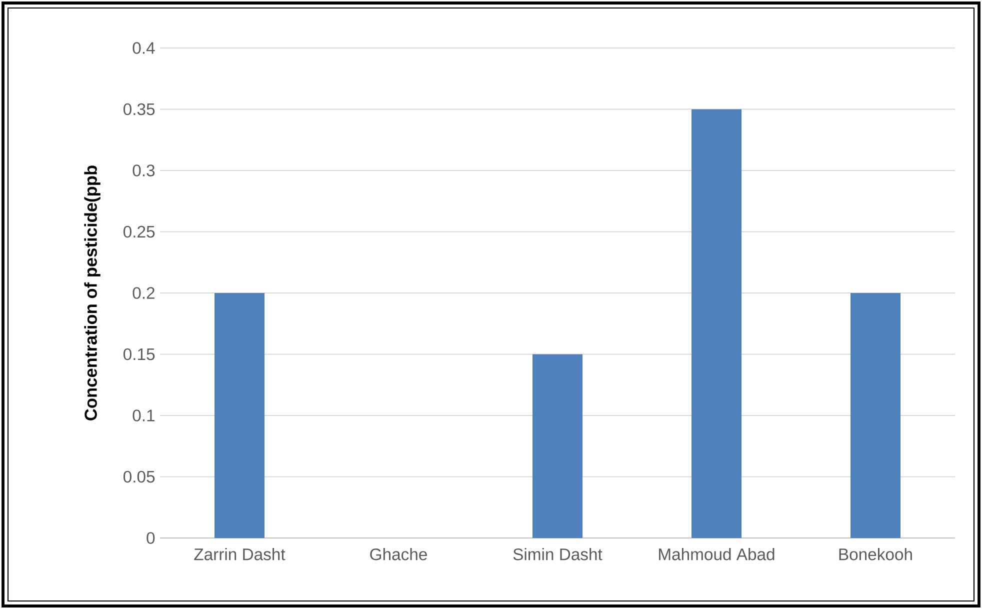 This screenshot has height=609, width=982. What do you see at coordinates (398, 554) in the screenshot?
I see `x-tick-label: Ghache` at bounding box center [398, 554].